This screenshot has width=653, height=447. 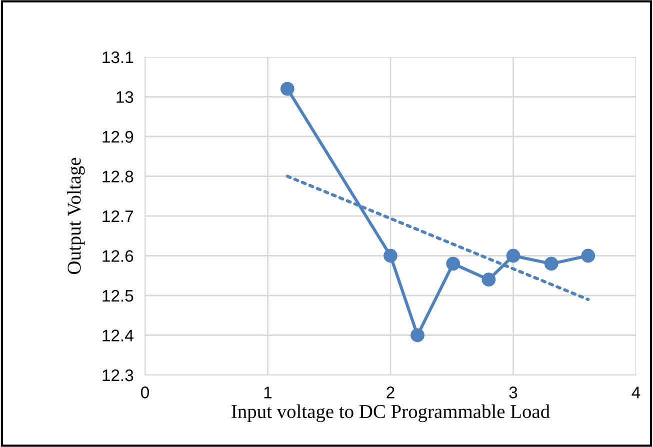 I want to click on x-axis-title: Input voltage to DC Programmable Load, so click(x=391, y=413).